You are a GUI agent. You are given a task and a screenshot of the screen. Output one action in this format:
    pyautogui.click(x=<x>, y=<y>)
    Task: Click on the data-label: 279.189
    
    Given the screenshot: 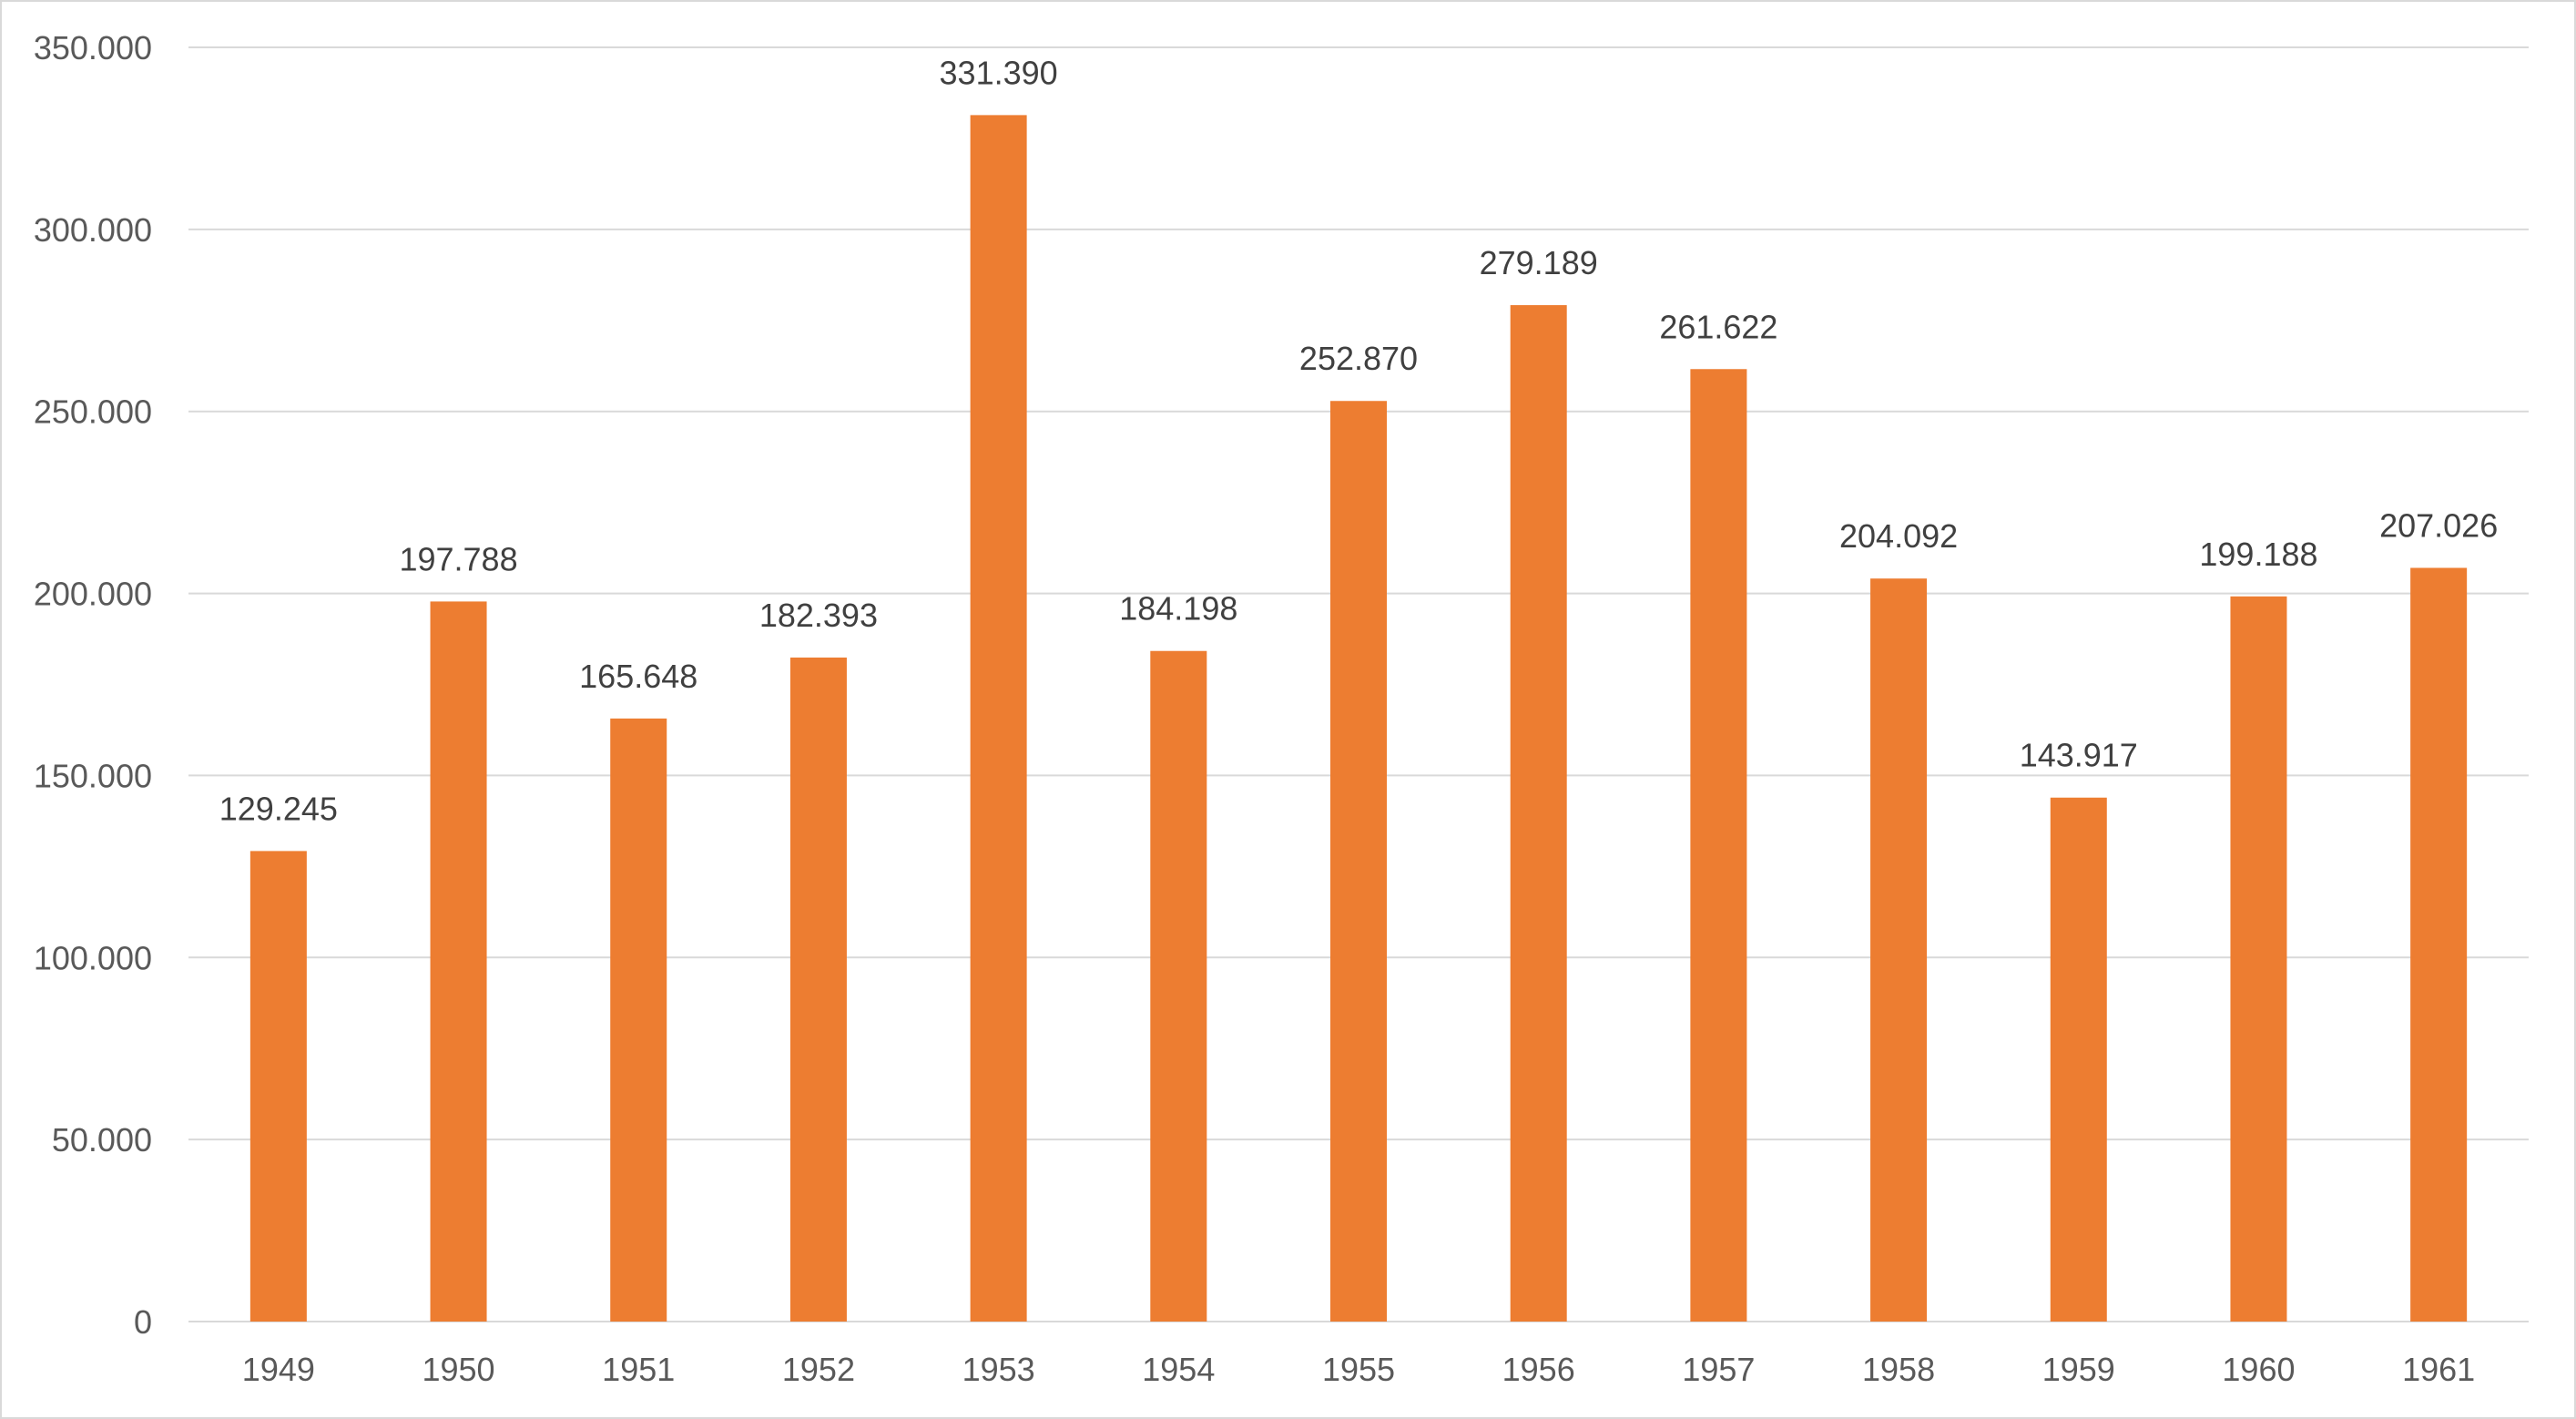 What is the action you would take?
    pyautogui.click(x=1539, y=262)
    